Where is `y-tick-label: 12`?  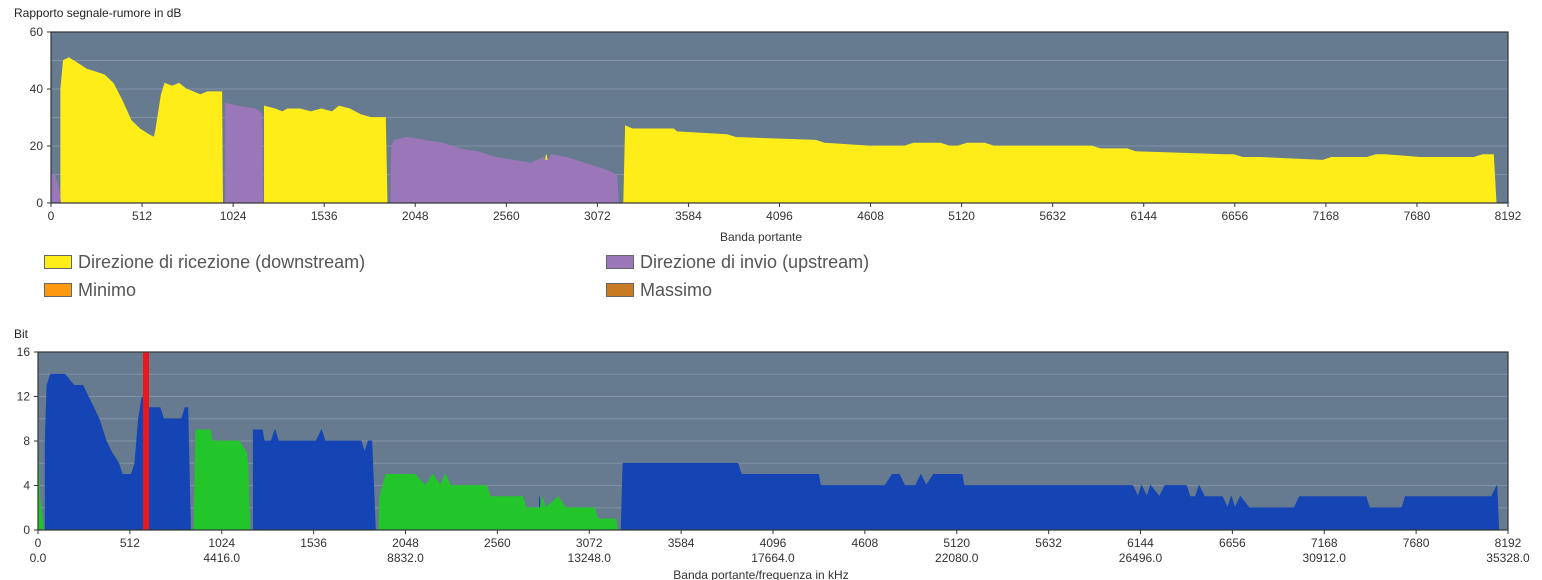
y-tick-label: 12 is located at coordinates (24, 397).